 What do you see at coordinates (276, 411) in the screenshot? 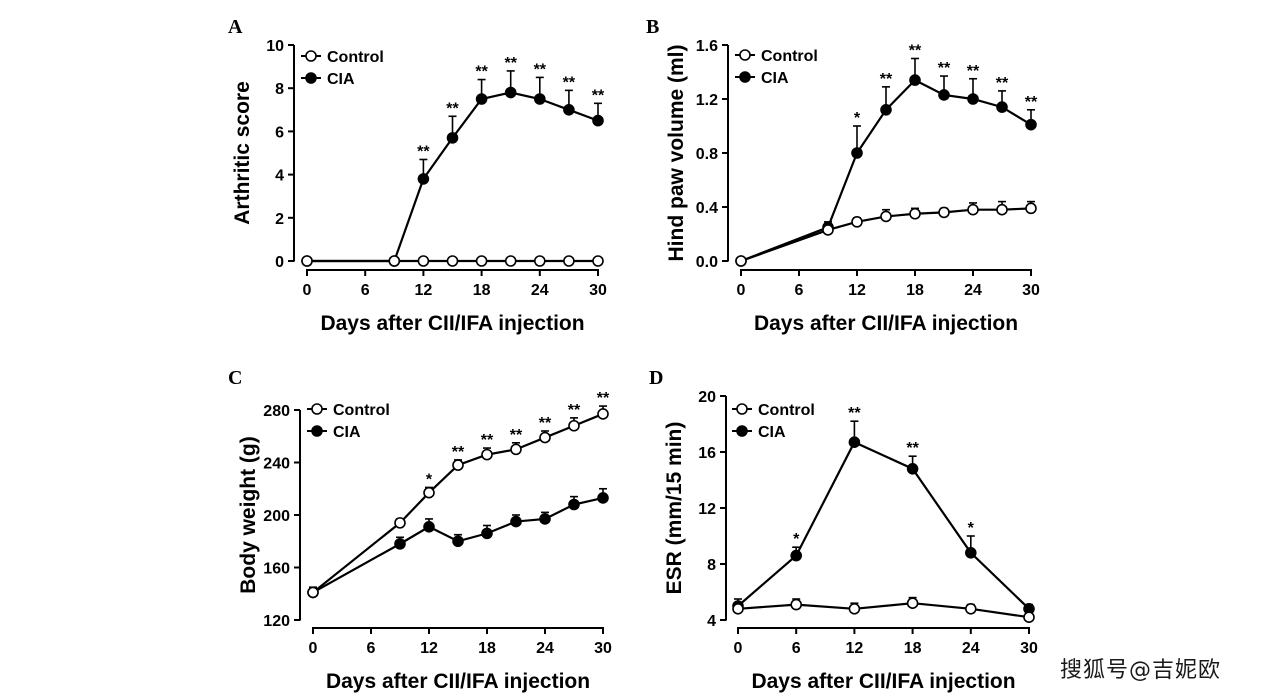
I see `y-tick-label: 280` at bounding box center [276, 411].